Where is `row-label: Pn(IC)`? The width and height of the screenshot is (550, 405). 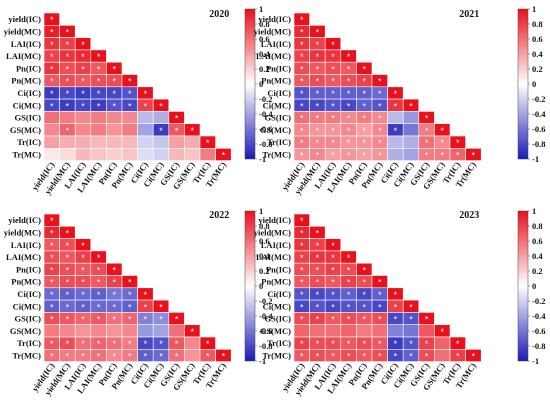 row-label: Pn(IC) is located at coordinates (28, 269).